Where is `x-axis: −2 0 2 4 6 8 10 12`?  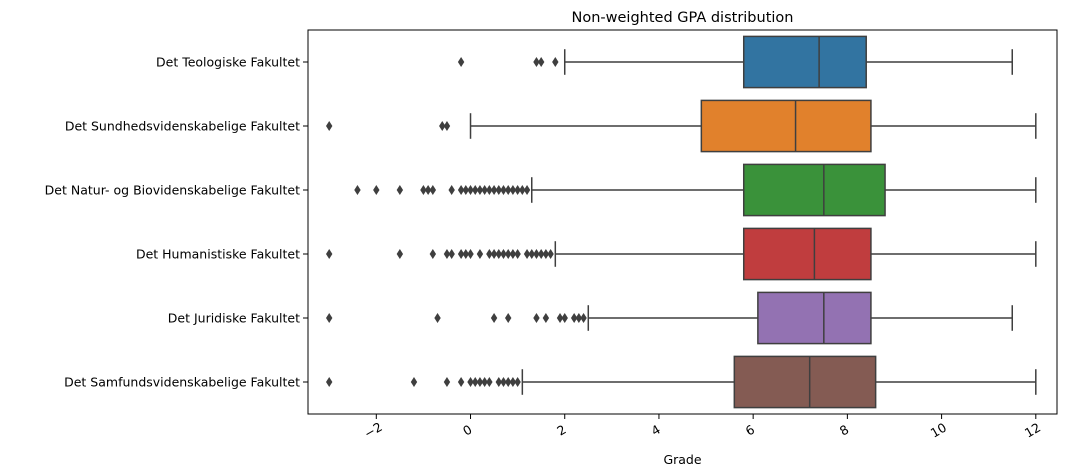 x-axis: −2 0 2 4 6 8 10 12 is located at coordinates (702, 427).